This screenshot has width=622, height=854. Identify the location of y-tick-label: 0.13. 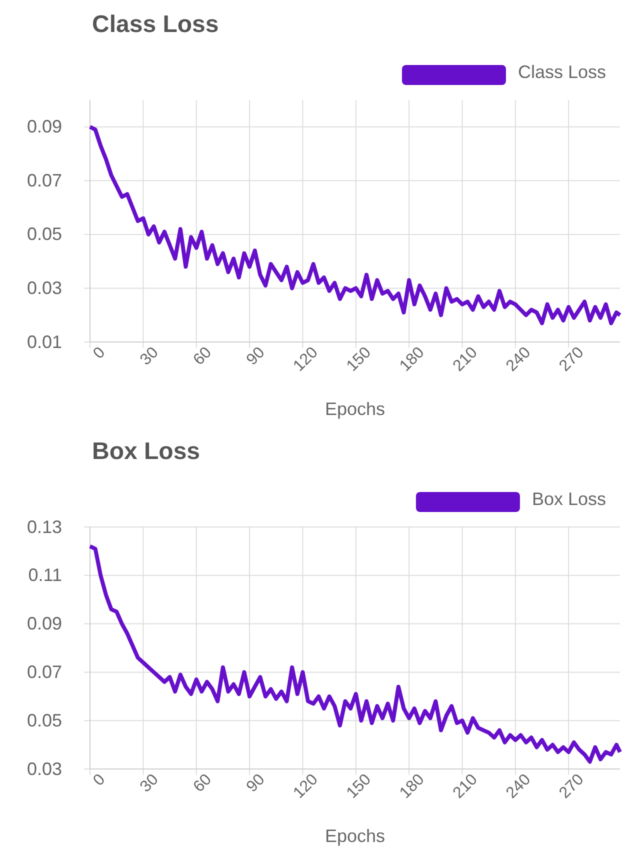
(44, 526).